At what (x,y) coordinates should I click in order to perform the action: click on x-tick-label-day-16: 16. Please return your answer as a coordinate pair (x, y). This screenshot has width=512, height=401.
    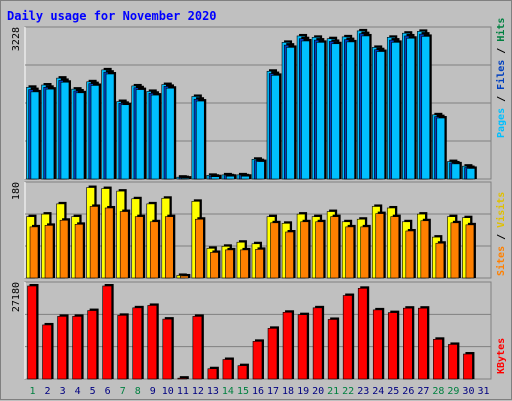
    Looking at the image, I should click on (258, 391).